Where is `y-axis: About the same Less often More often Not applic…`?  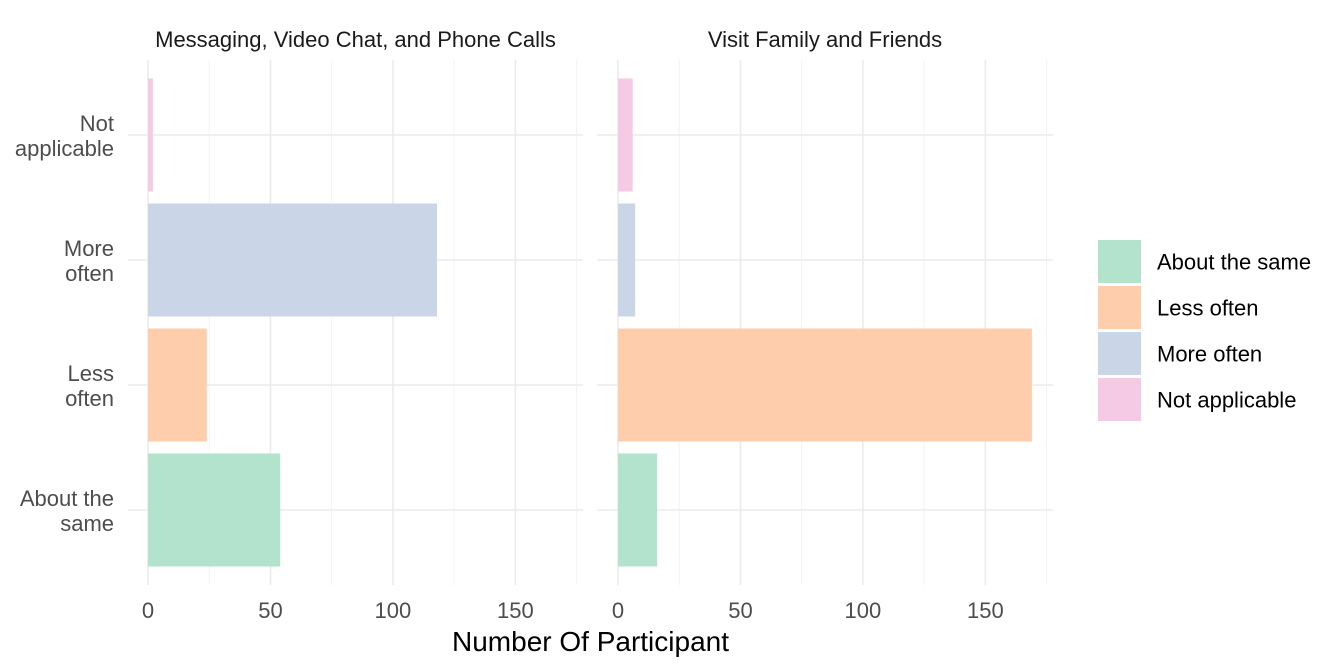
y-axis: About the same Less often More often Not applic… is located at coordinates (64, 323).